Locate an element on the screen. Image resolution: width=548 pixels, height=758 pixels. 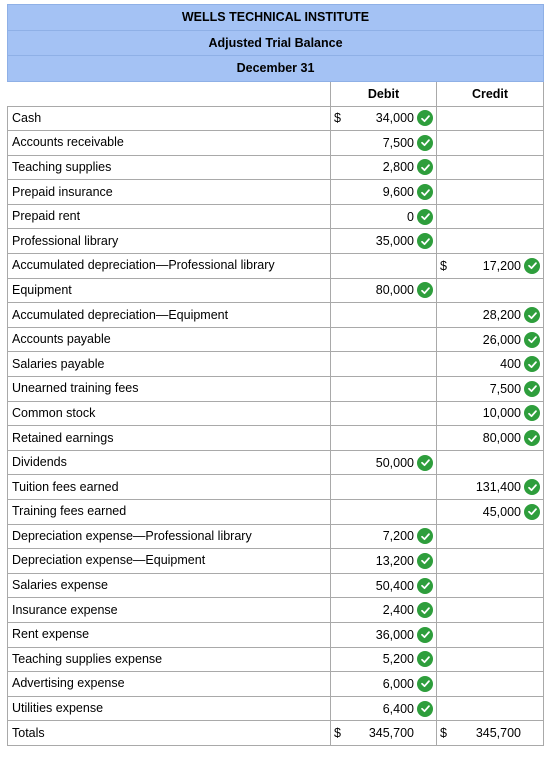
debit-total-cell: $345,700 is located at coordinates (383, 733).